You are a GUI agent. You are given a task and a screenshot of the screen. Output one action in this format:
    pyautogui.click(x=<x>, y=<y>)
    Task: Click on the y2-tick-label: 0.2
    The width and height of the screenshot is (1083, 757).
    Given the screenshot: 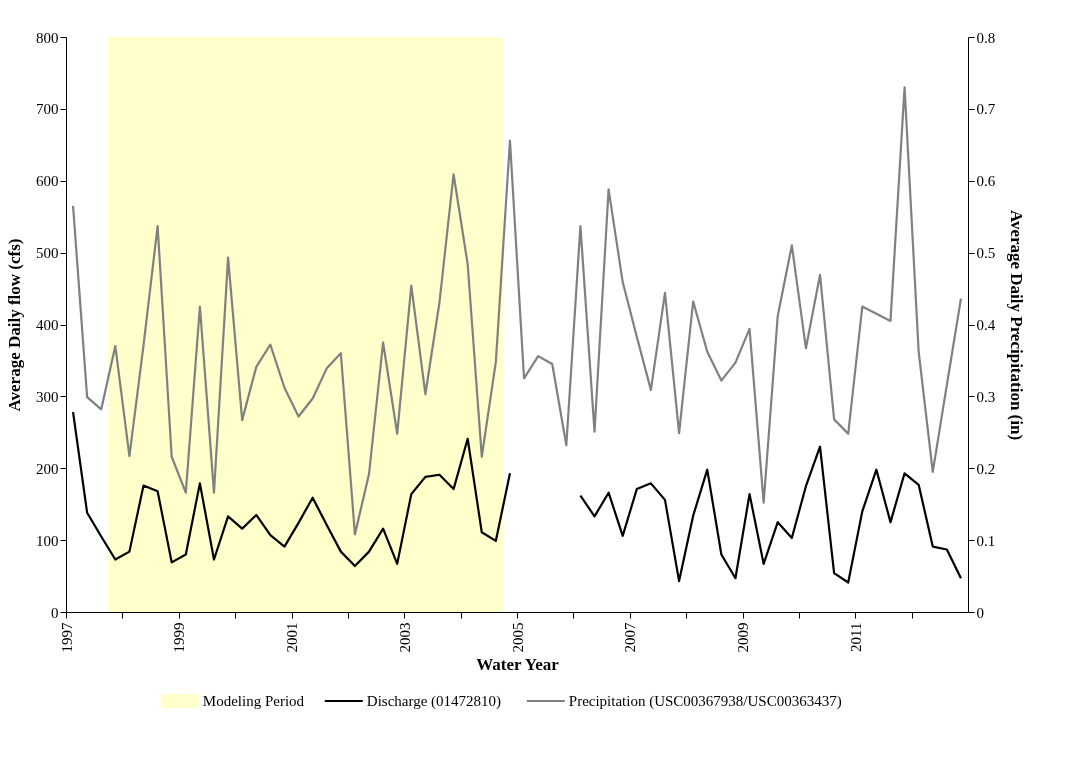 What is the action you would take?
    pyautogui.click(x=986, y=468)
    